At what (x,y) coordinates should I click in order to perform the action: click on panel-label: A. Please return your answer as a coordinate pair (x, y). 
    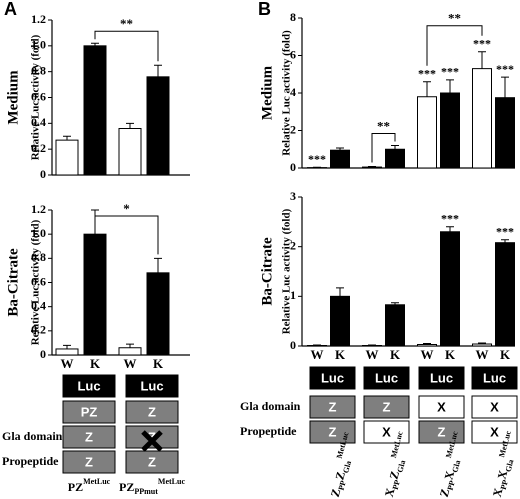
    Looking at the image, I should click on (10, 9).